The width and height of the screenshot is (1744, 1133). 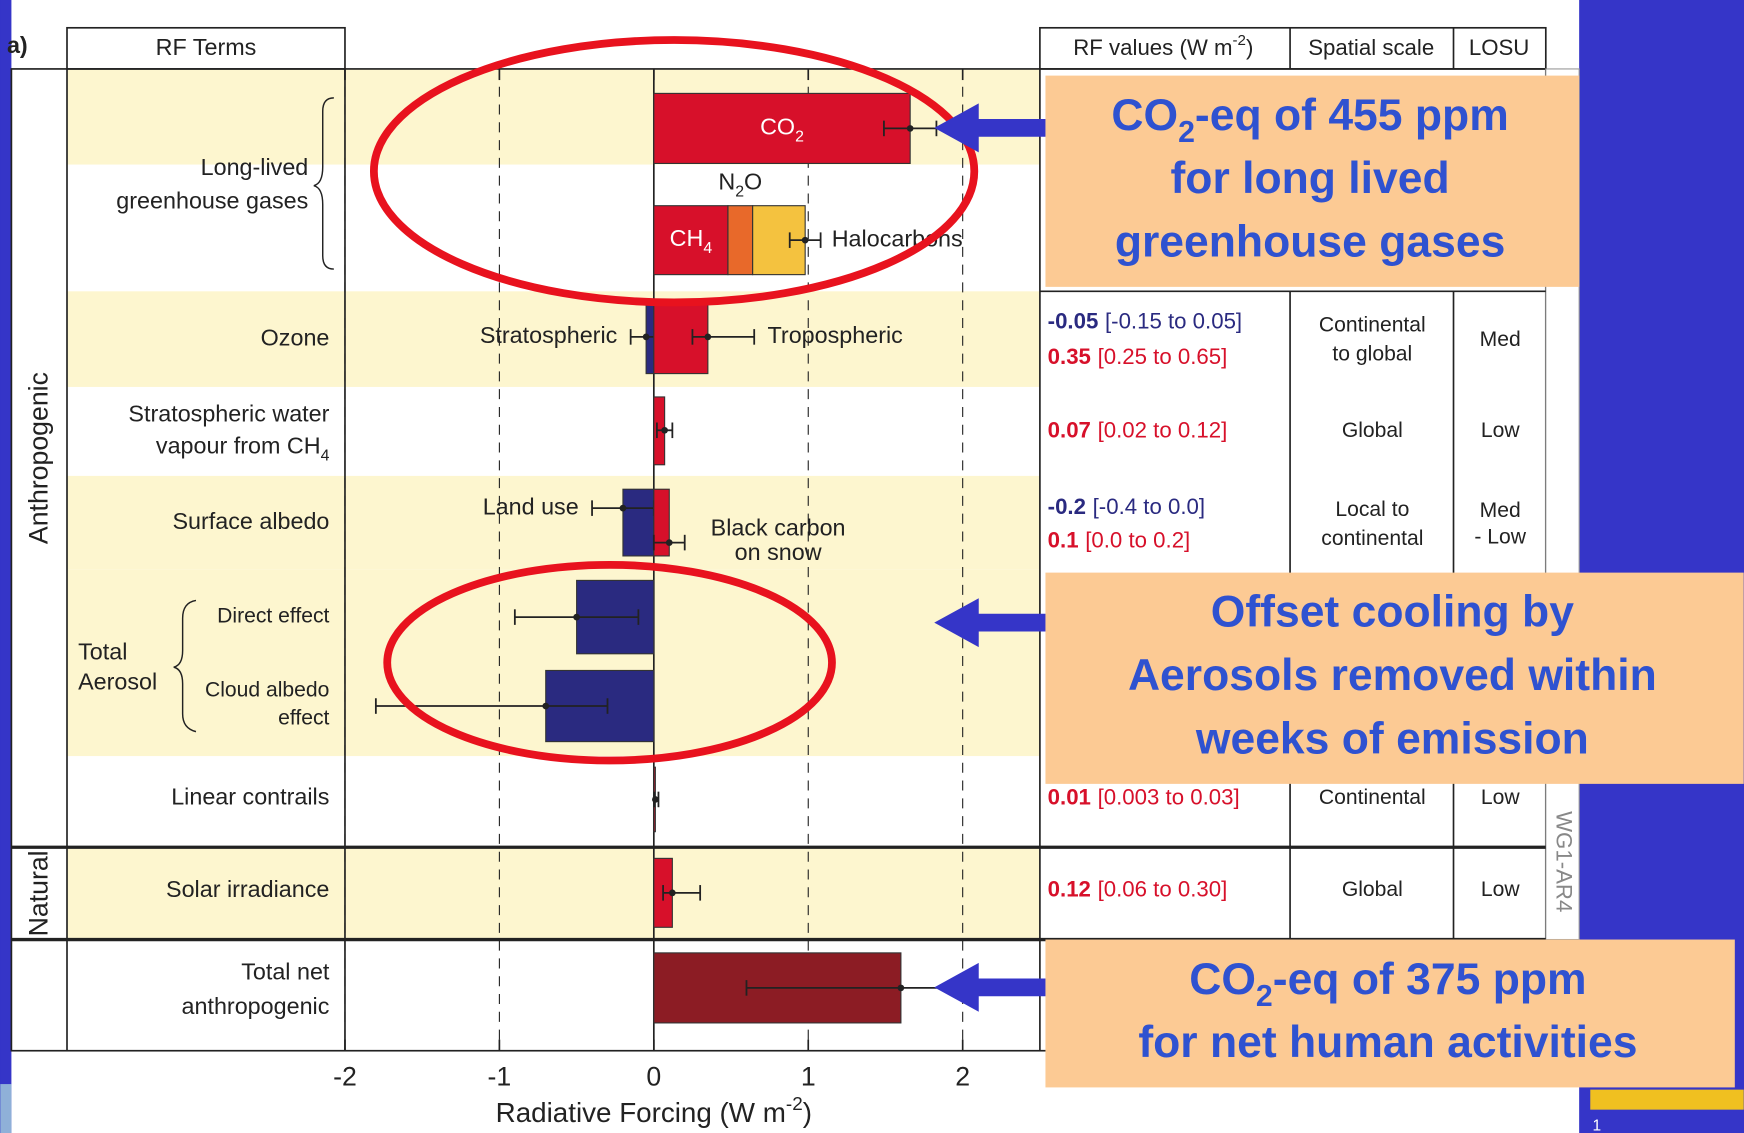 What do you see at coordinates (1163, 429) in the screenshot?
I see `rf-value-range: [0.02 to 0.12]` at bounding box center [1163, 429].